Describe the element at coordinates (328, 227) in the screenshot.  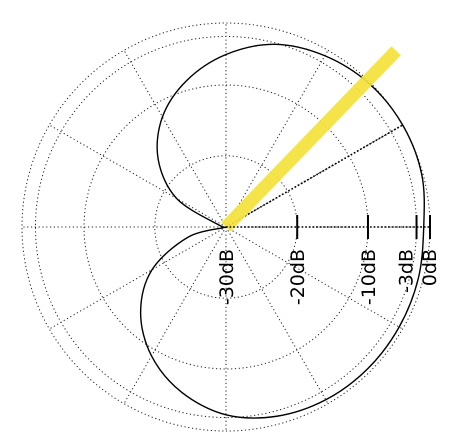
I see `radial-axis-layer` at that location.